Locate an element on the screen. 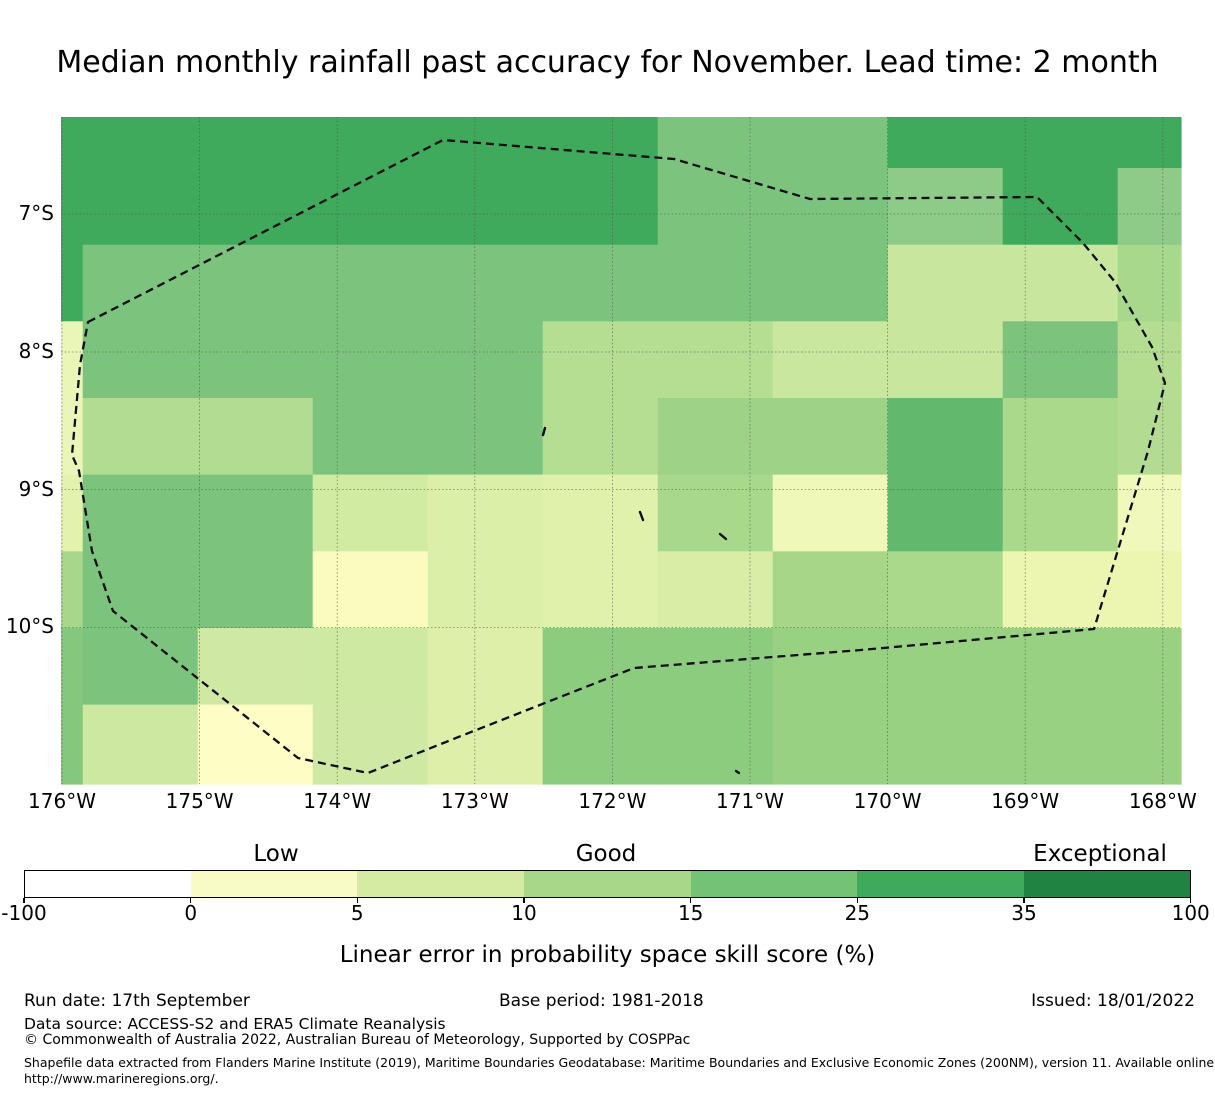 The height and width of the screenshot is (1095, 1215). colorbar-category-label: Low is located at coordinates (276, 854).